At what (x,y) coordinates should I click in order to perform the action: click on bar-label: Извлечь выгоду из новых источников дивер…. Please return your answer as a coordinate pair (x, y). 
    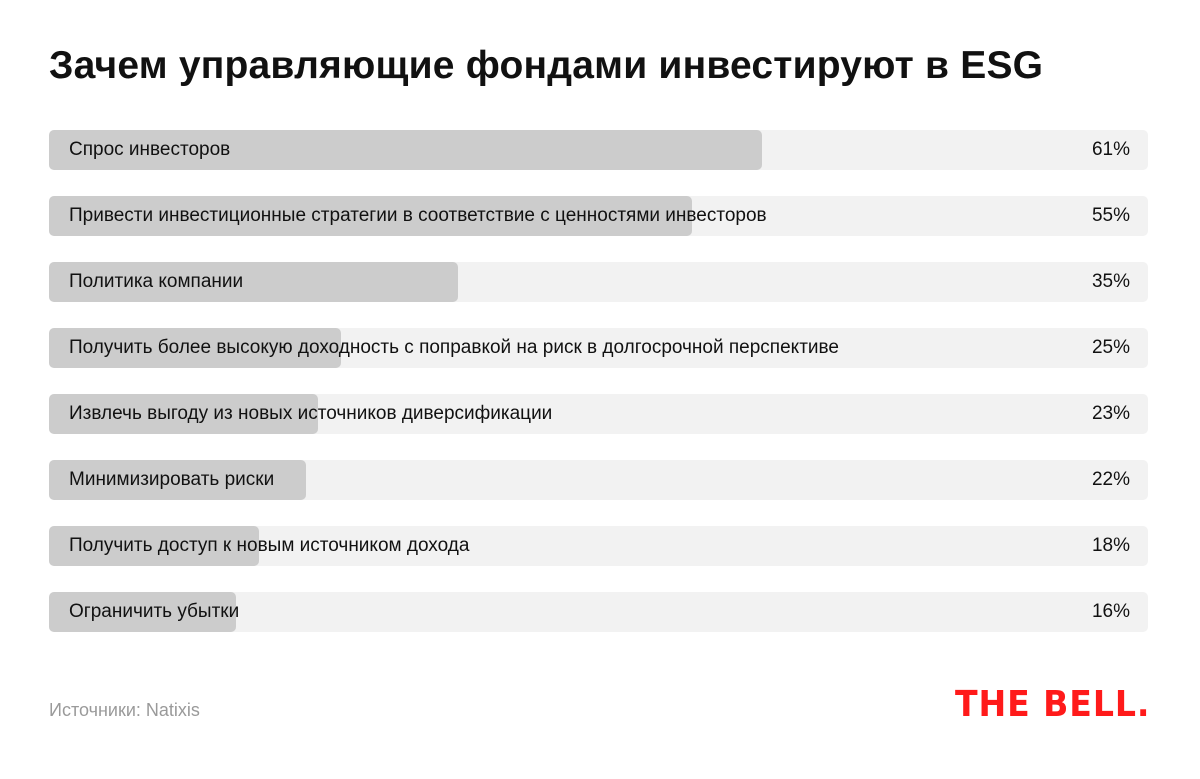
    Looking at the image, I should click on (311, 413).